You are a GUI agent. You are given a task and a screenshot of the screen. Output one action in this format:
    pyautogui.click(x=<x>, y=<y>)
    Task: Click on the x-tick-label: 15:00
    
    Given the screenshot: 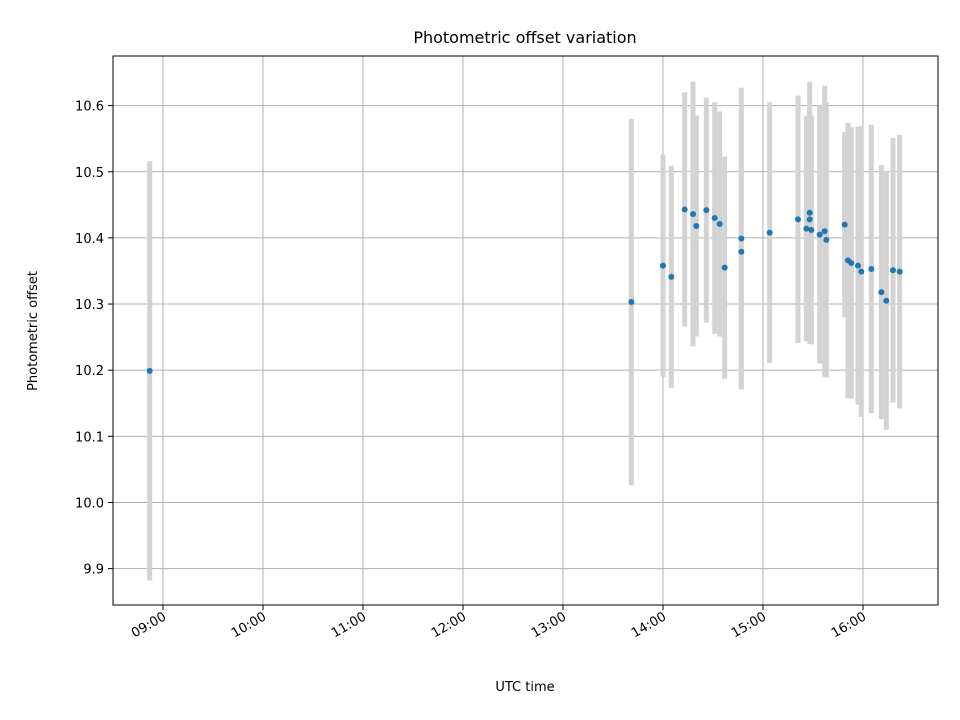 What is the action you would take?
    pyautogui.click(x=749, y=625)
    